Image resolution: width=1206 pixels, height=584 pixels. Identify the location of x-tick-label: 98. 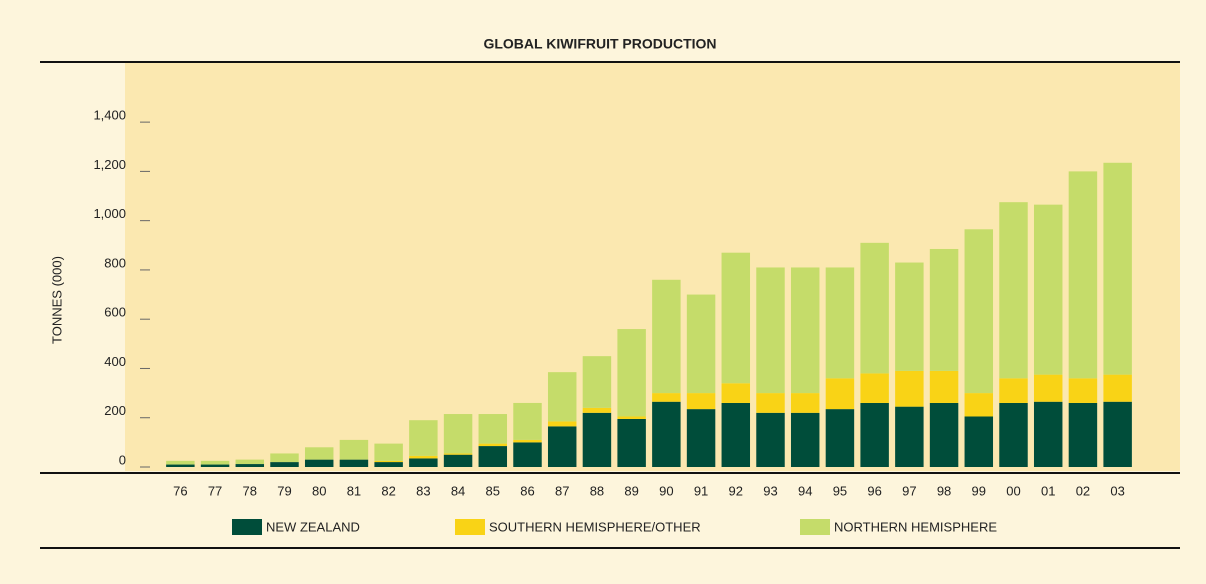
(944, 490).